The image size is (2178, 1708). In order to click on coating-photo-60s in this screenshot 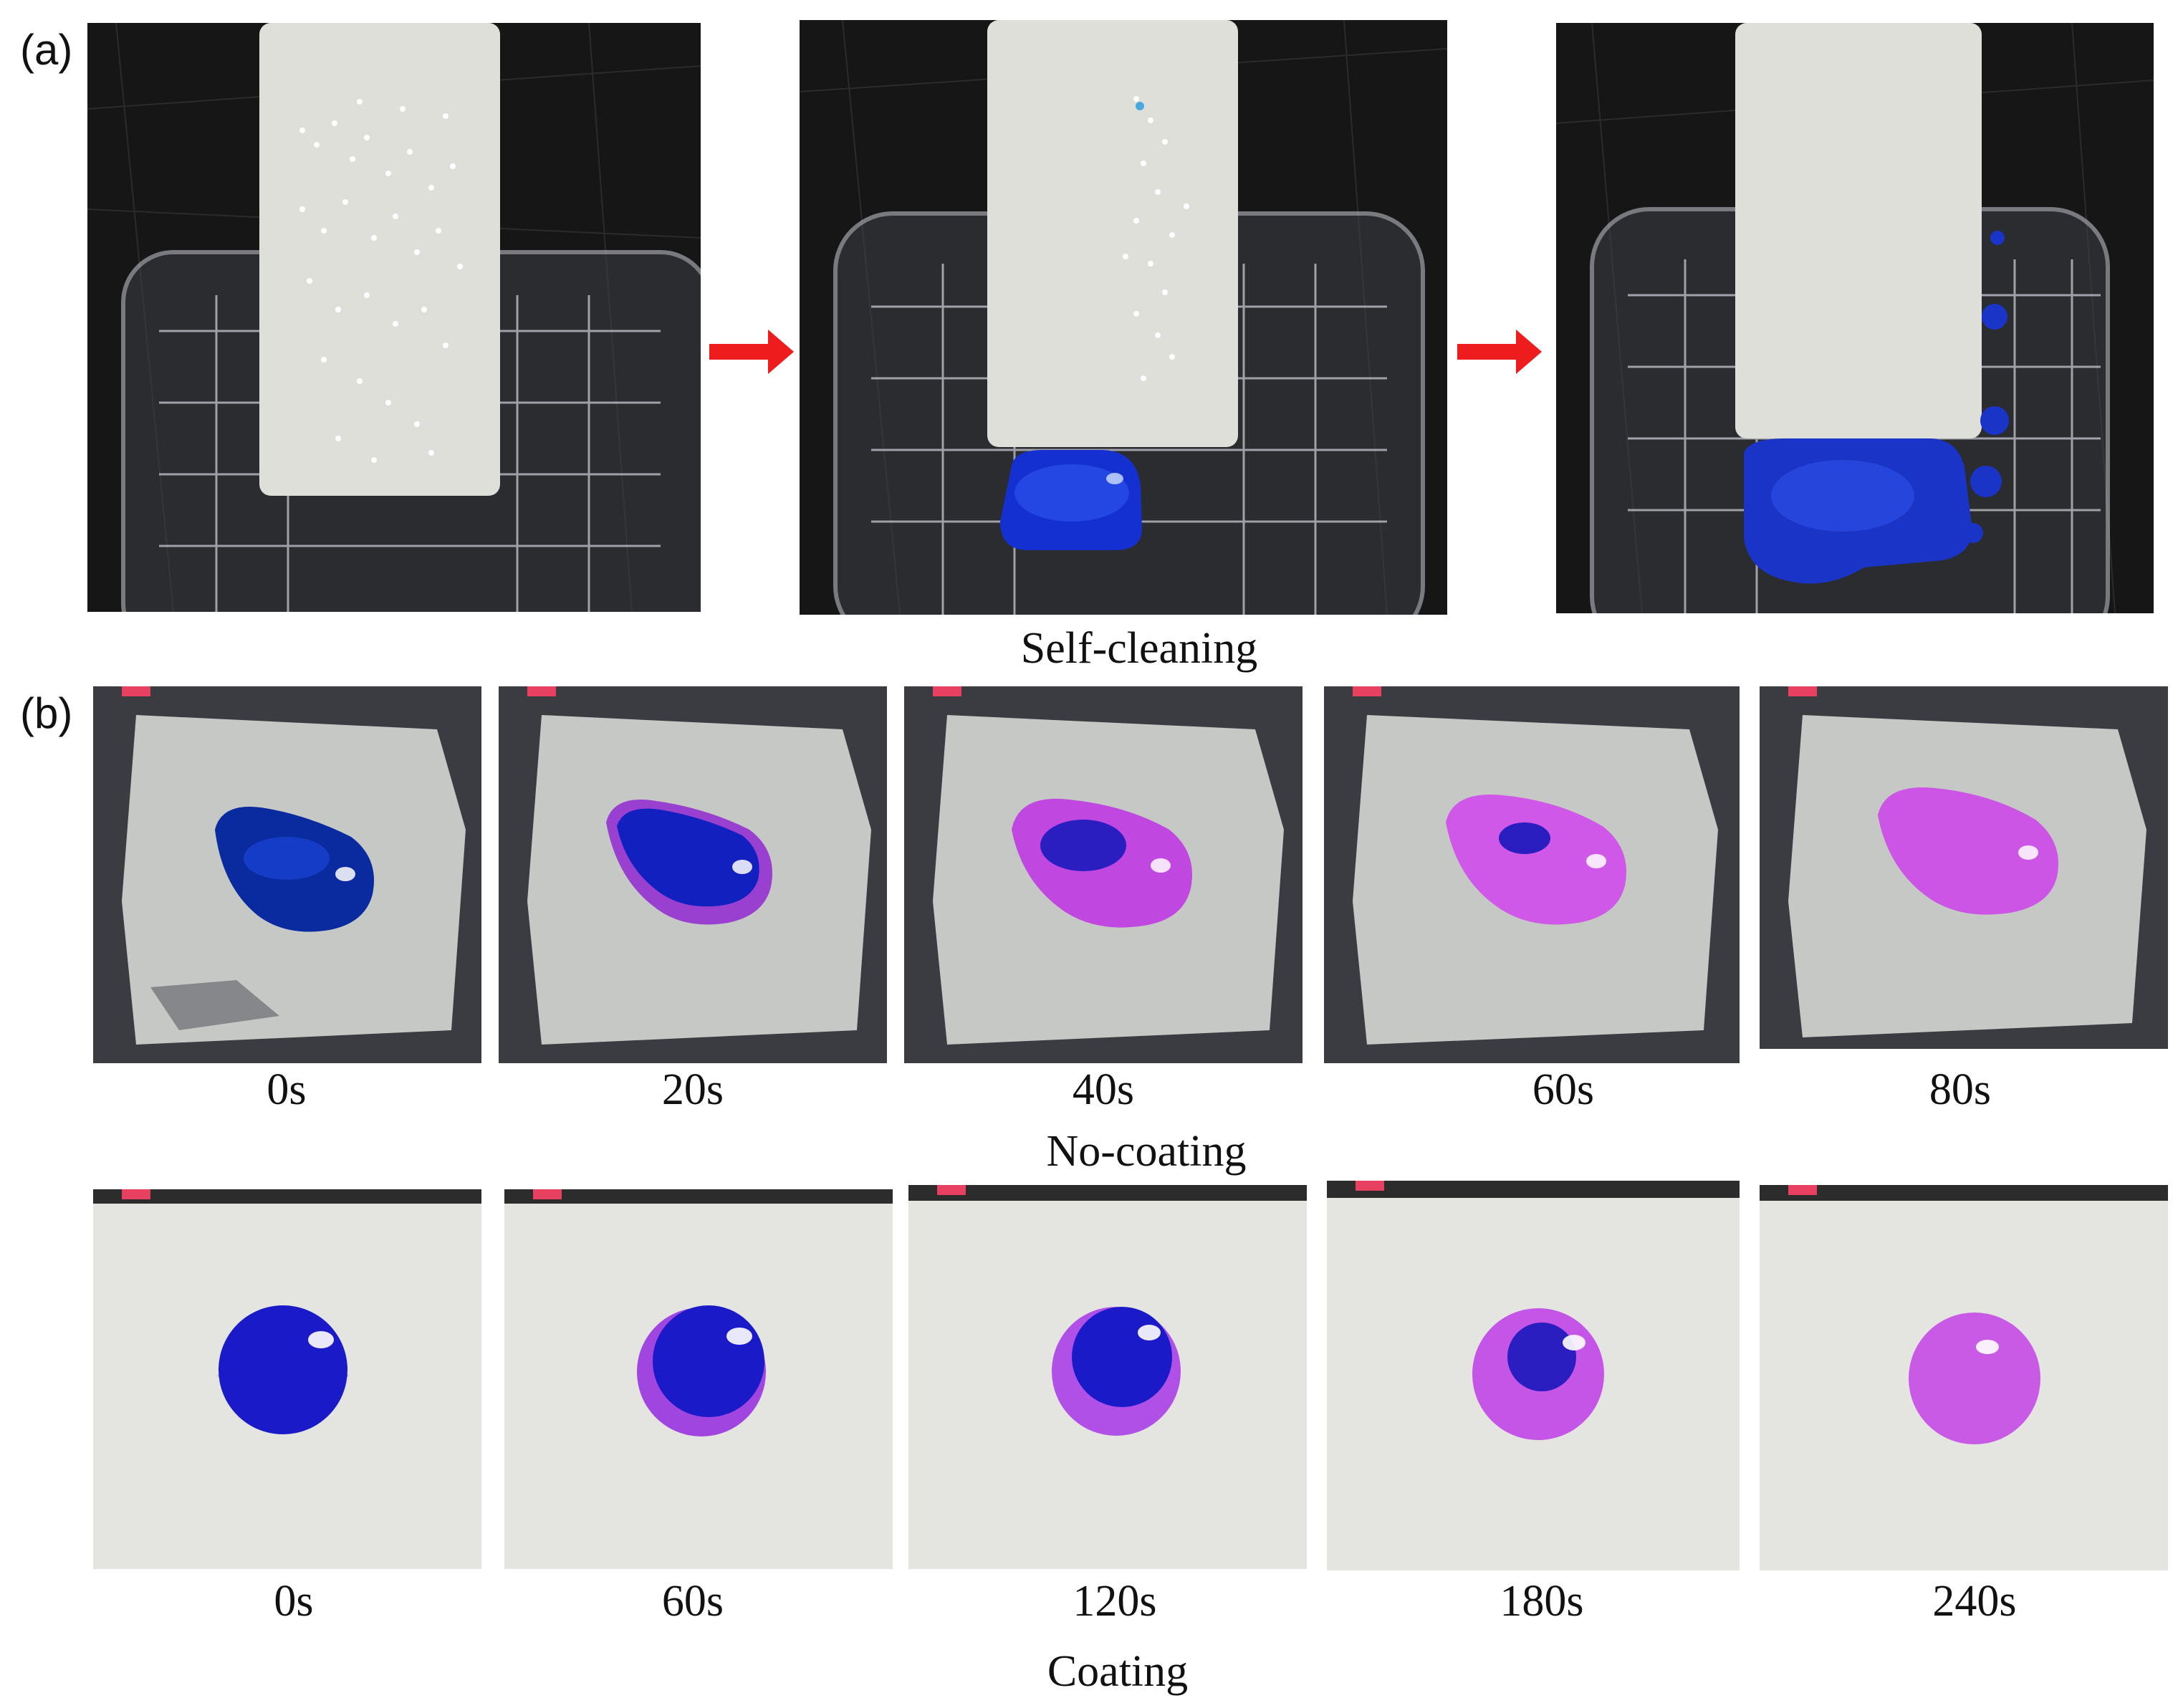, I will do `click(698, 1379)`.